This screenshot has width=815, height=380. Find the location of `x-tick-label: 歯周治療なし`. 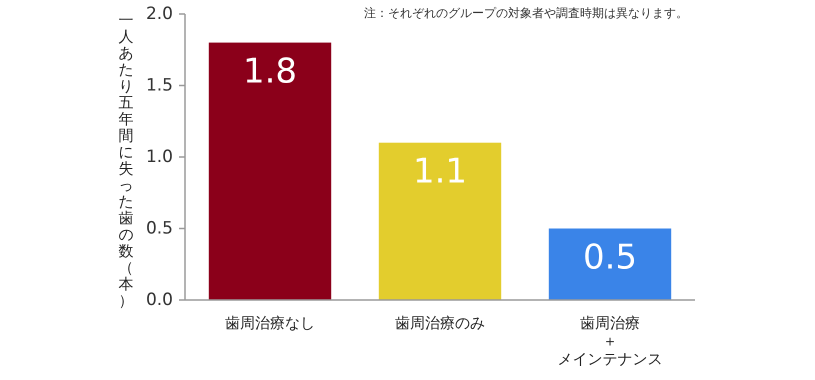

x-tick-label: 歯周治療なし is located at coordinates (270, 323).